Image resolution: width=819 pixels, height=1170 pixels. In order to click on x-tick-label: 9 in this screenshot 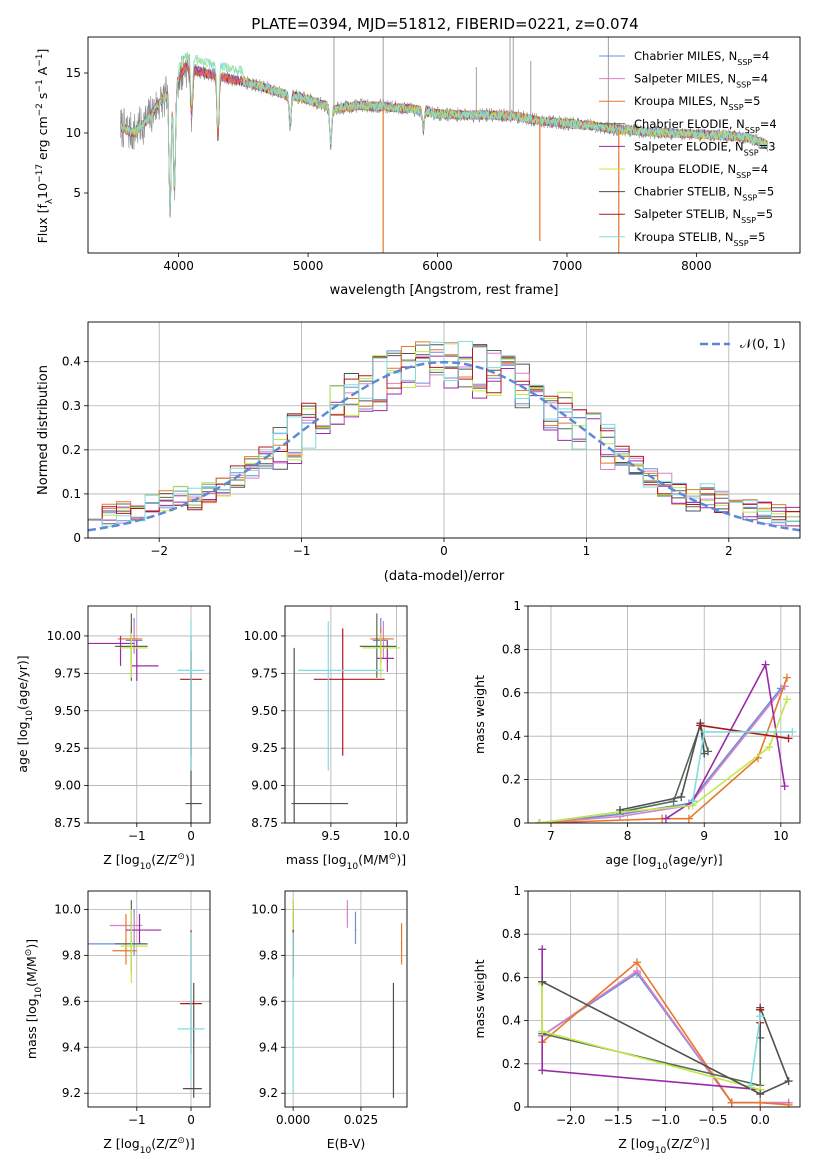, I will do `click(704, 836)`.